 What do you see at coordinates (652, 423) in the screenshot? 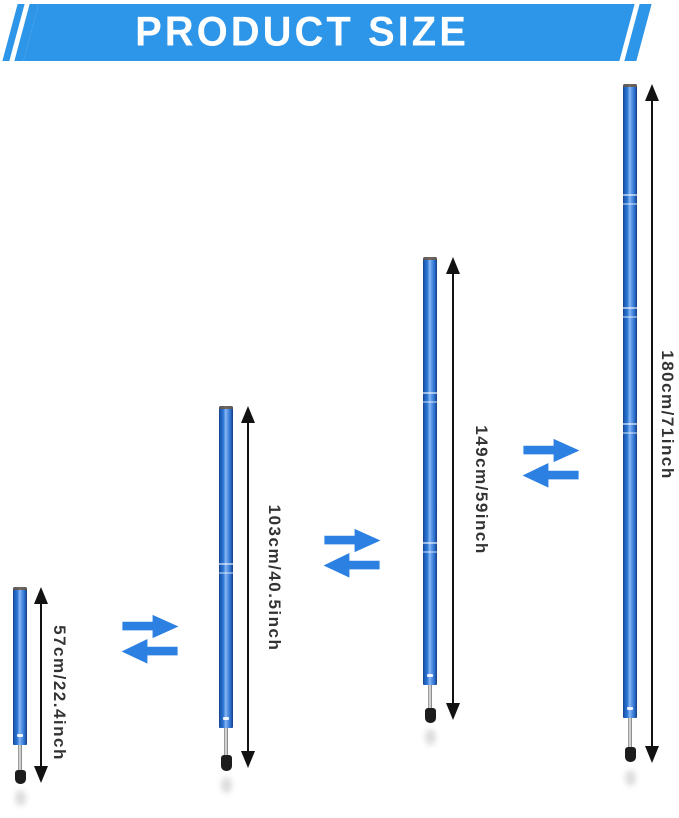
I see `measure-arrow-180cm` at bounding box center [652, 423].